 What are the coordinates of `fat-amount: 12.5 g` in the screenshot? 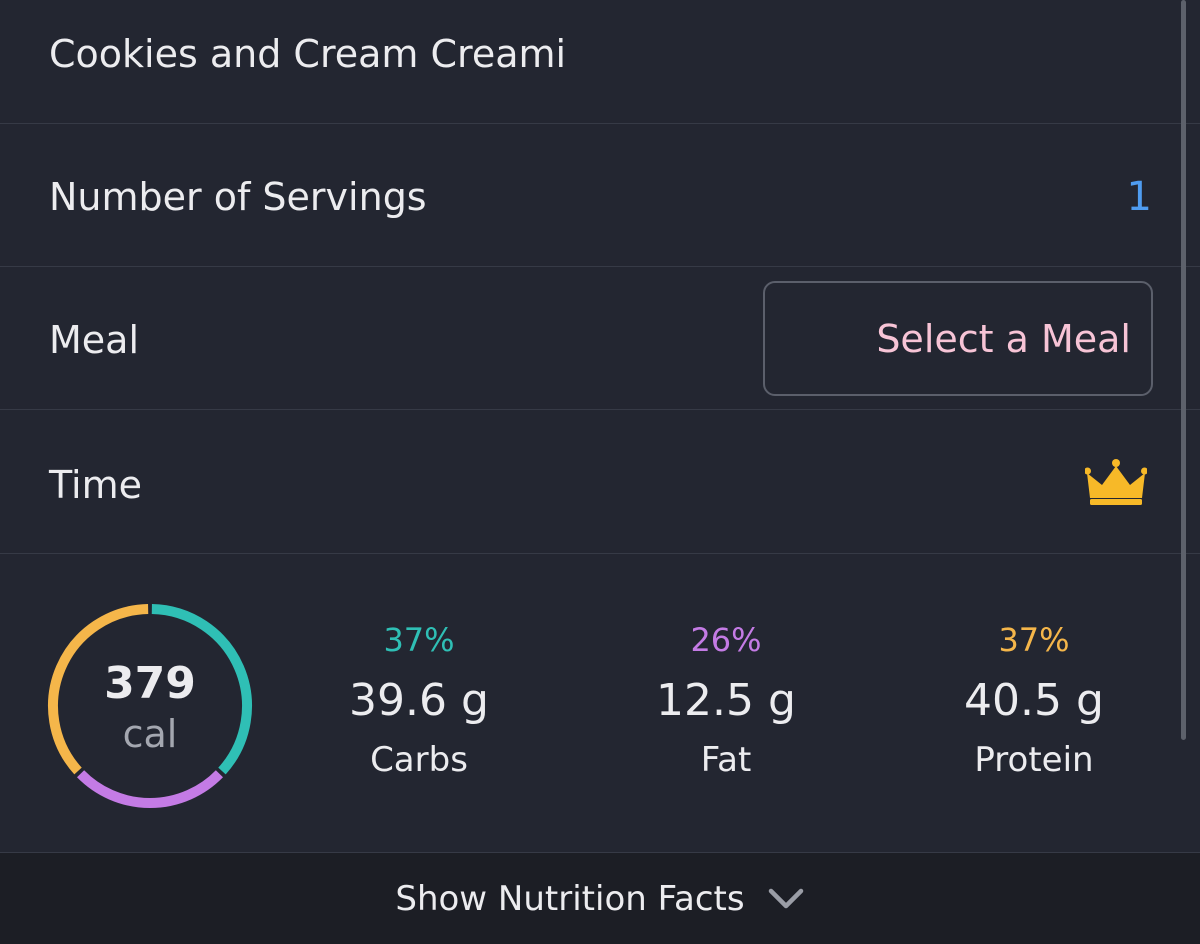 It's located at (726, 700).